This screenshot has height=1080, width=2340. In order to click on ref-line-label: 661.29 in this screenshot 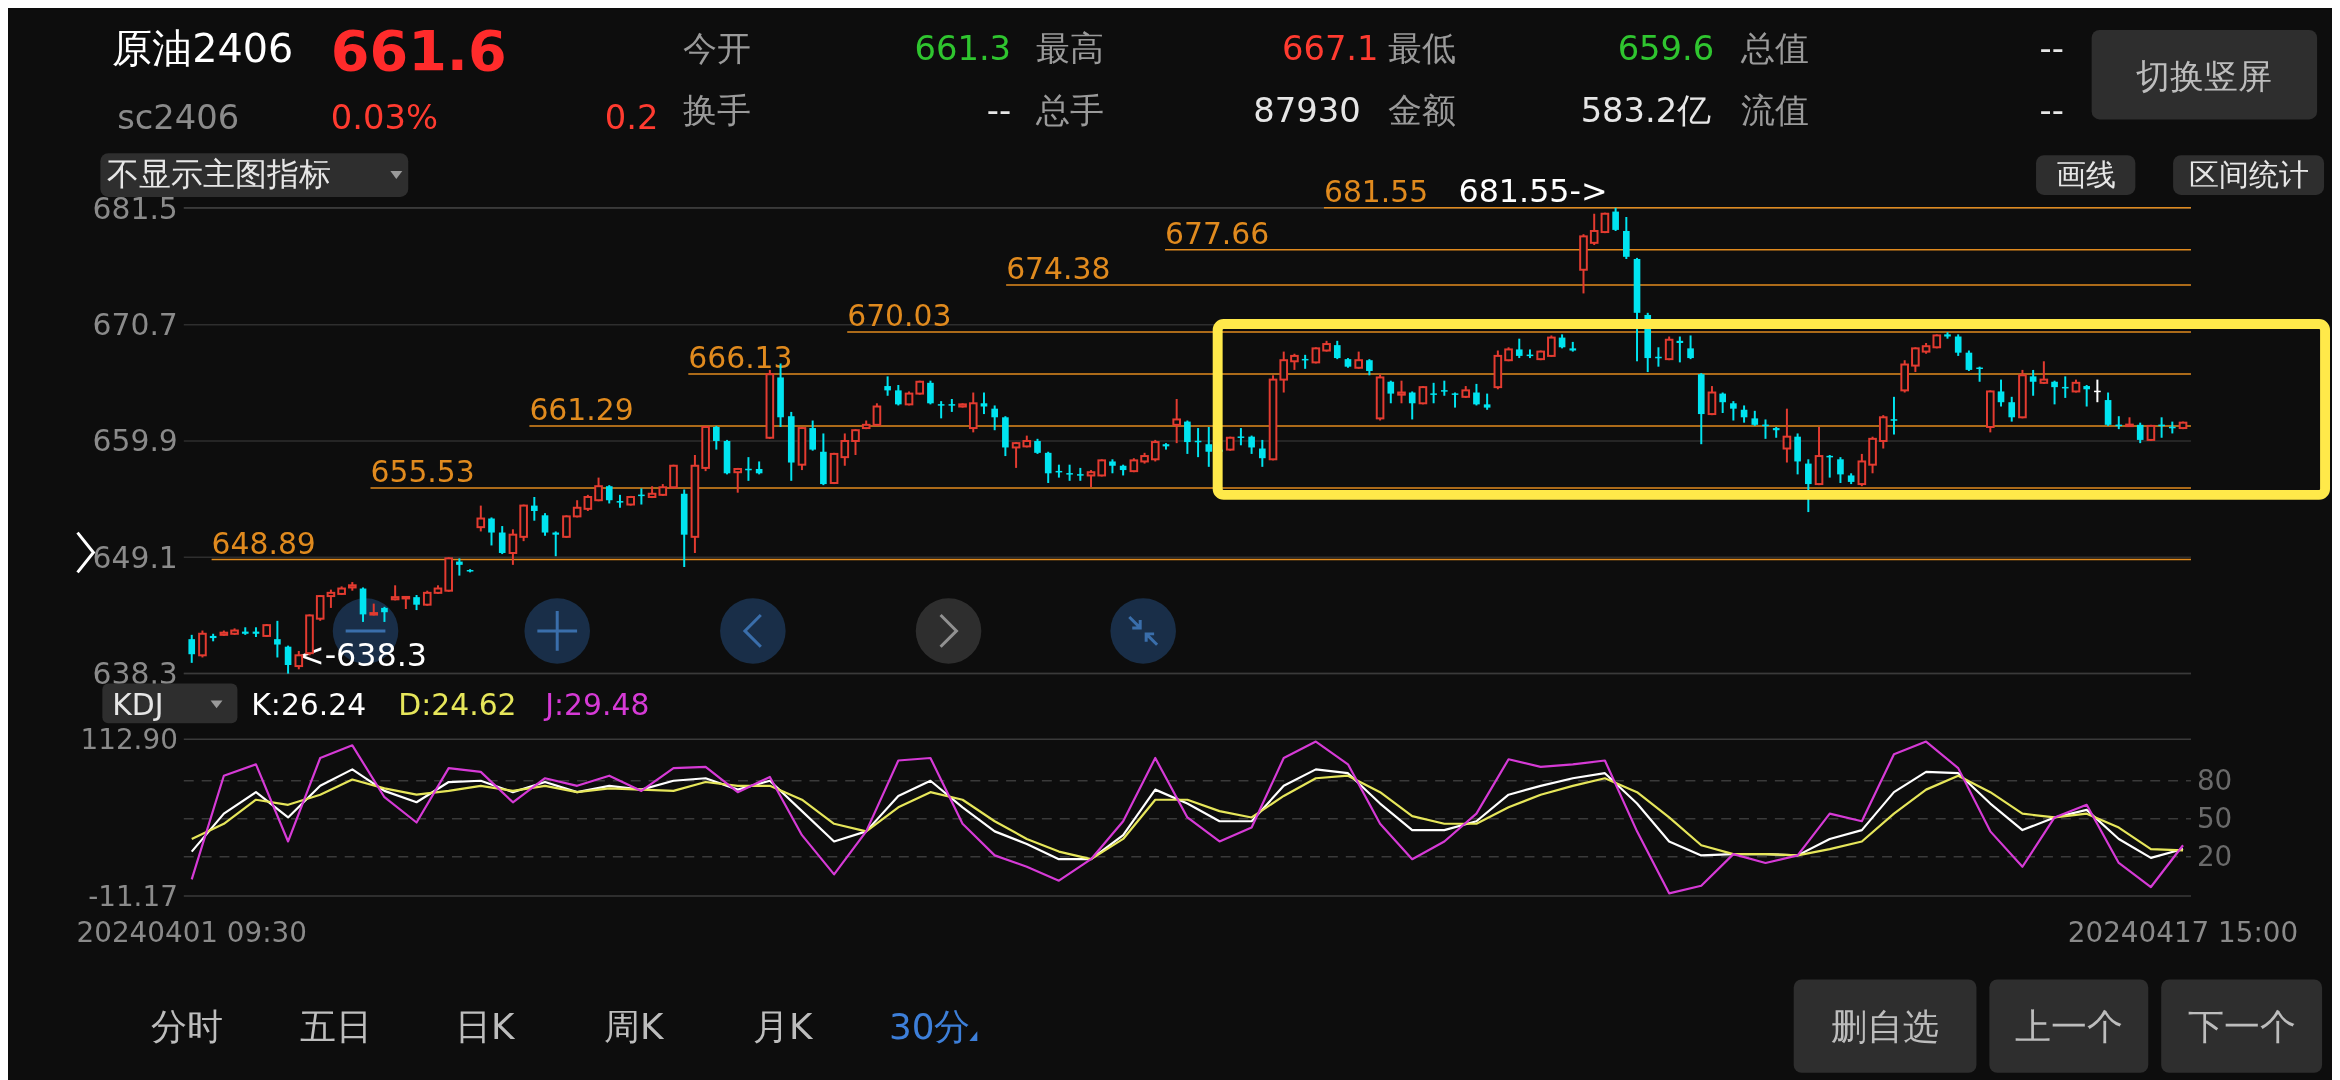, I will do `click(581, 410)`.